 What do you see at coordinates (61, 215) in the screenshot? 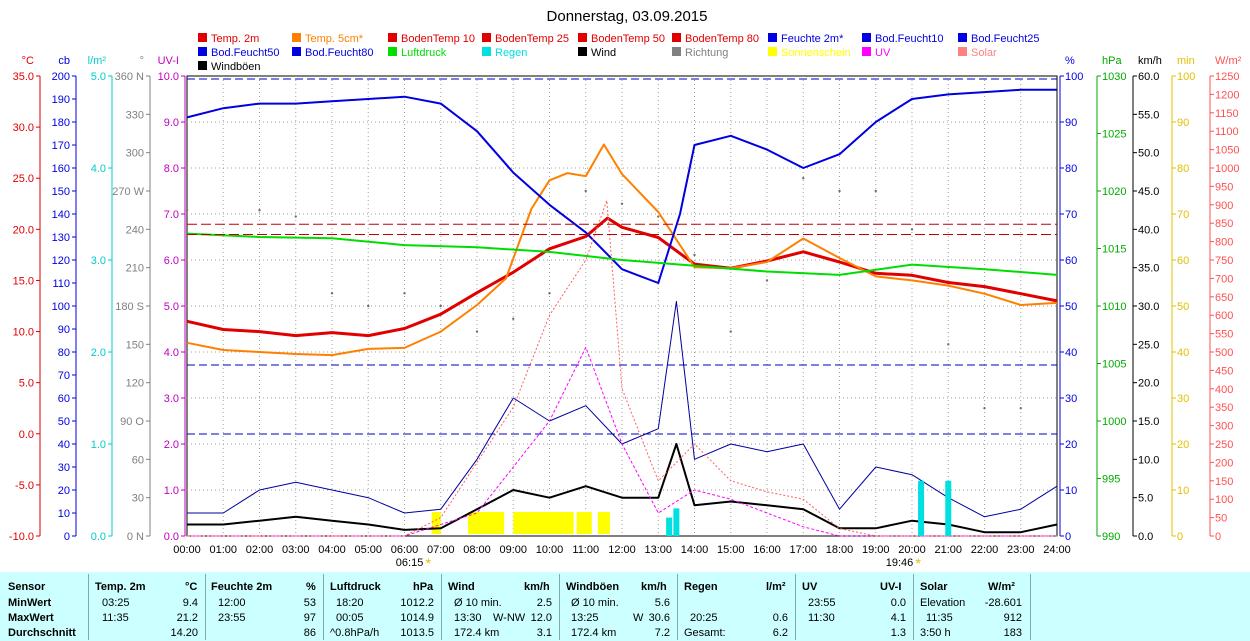
I see `left-axis-tick-label: 140` at bounding box center [61, 215].